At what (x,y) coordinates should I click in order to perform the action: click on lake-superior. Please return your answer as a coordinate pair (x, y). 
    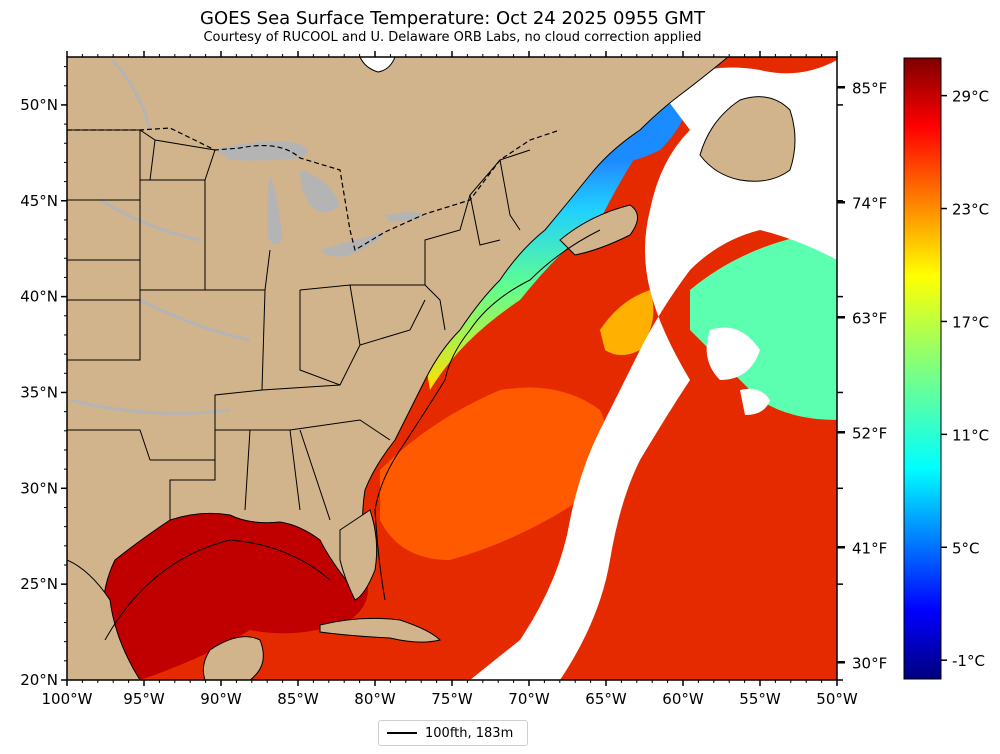
    Looking at the image, I should click on (261, 151).